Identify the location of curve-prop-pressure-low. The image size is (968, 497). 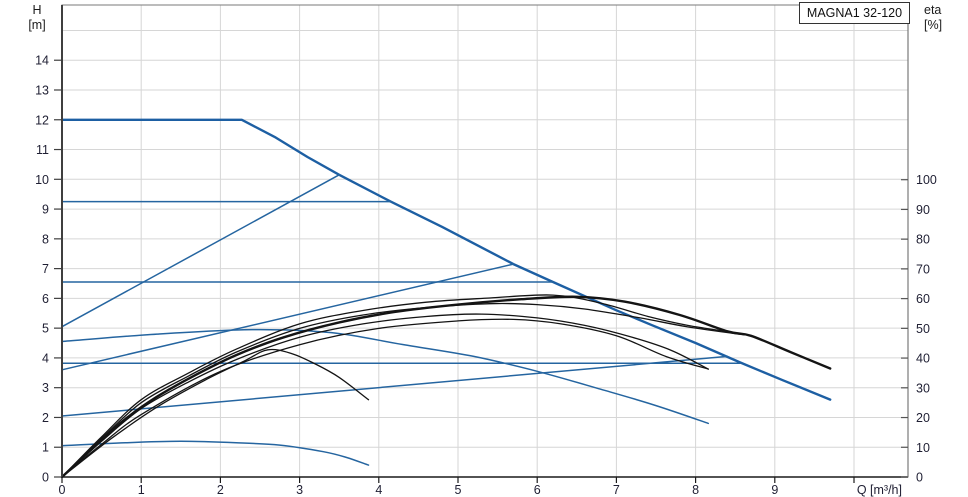
(395, 386).